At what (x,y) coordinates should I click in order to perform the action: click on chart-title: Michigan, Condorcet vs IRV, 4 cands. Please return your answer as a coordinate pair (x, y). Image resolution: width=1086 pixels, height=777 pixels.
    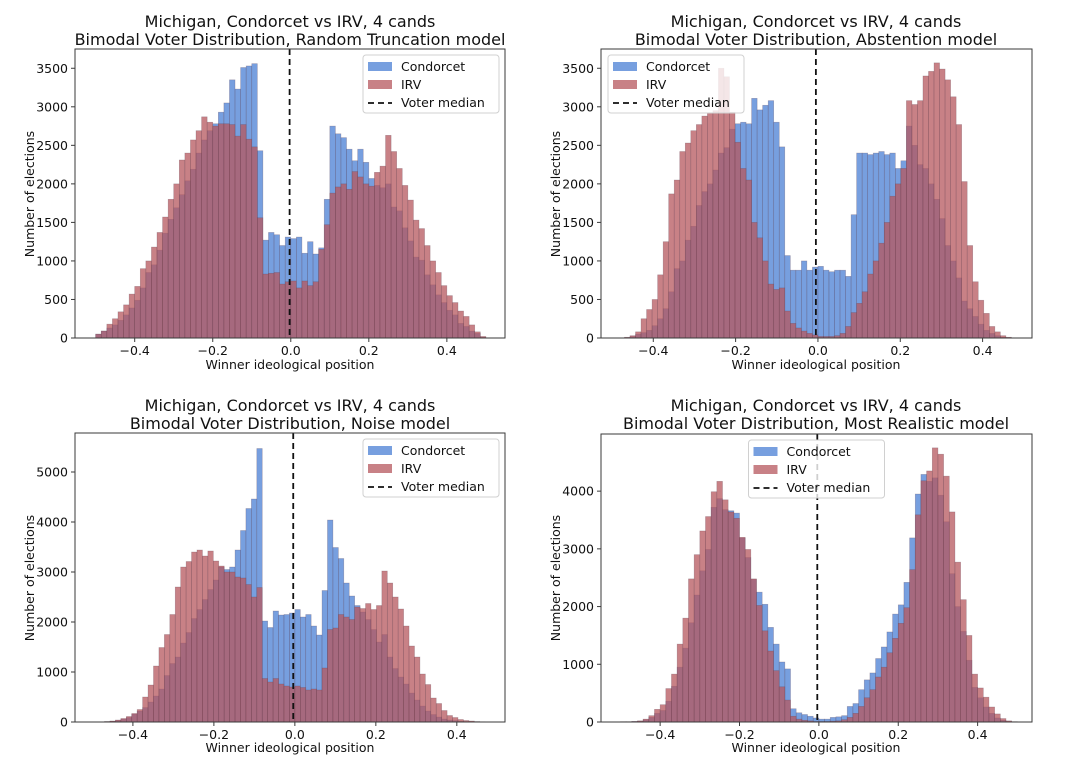
    Looking at the image, I should click on (816, 405).